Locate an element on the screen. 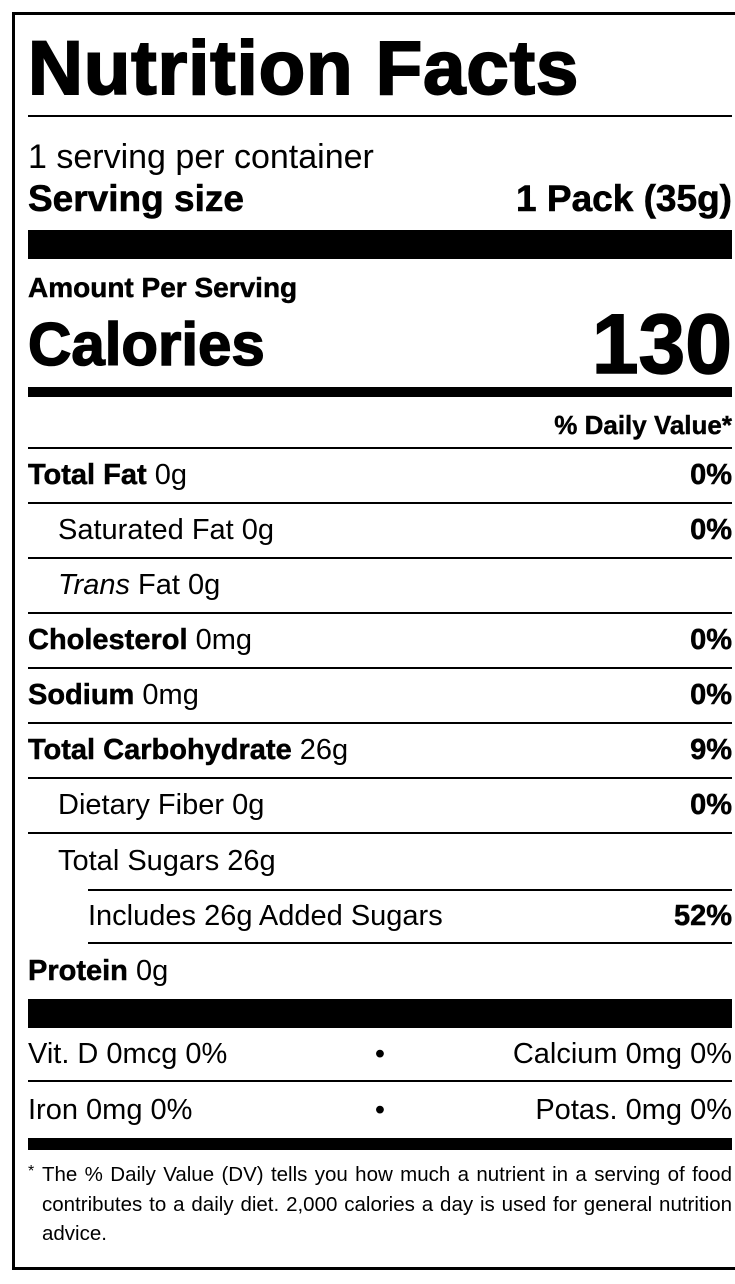  serving-size-row: Serving size 1 Pack (35g) is located at coordinates (380, 199).